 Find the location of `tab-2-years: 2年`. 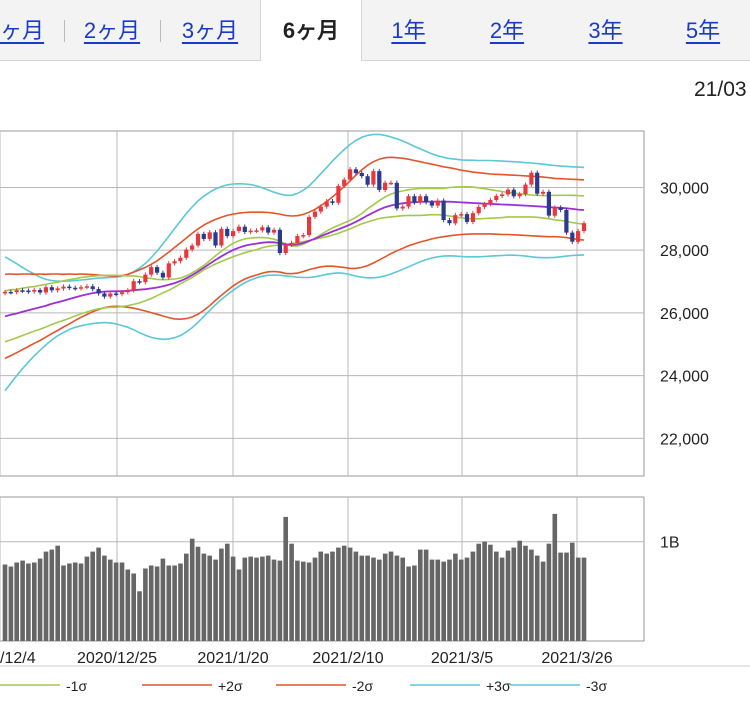

tab-2-years: 2年 is located at coordinates (507, 30).